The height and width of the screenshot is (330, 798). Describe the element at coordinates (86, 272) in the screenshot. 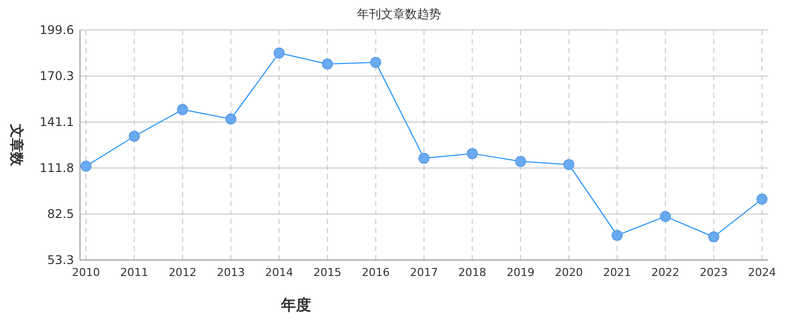

I see `x-tick-label: 2010` at that location.